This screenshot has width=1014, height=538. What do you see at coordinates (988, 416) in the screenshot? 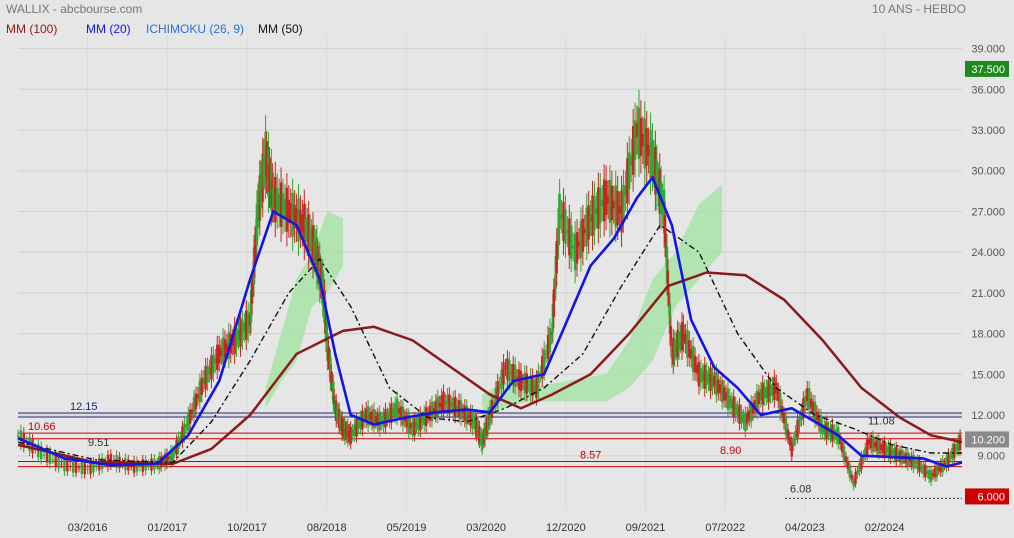
I see `y-tick-label: 12.000` at bounding box center [988, 416].